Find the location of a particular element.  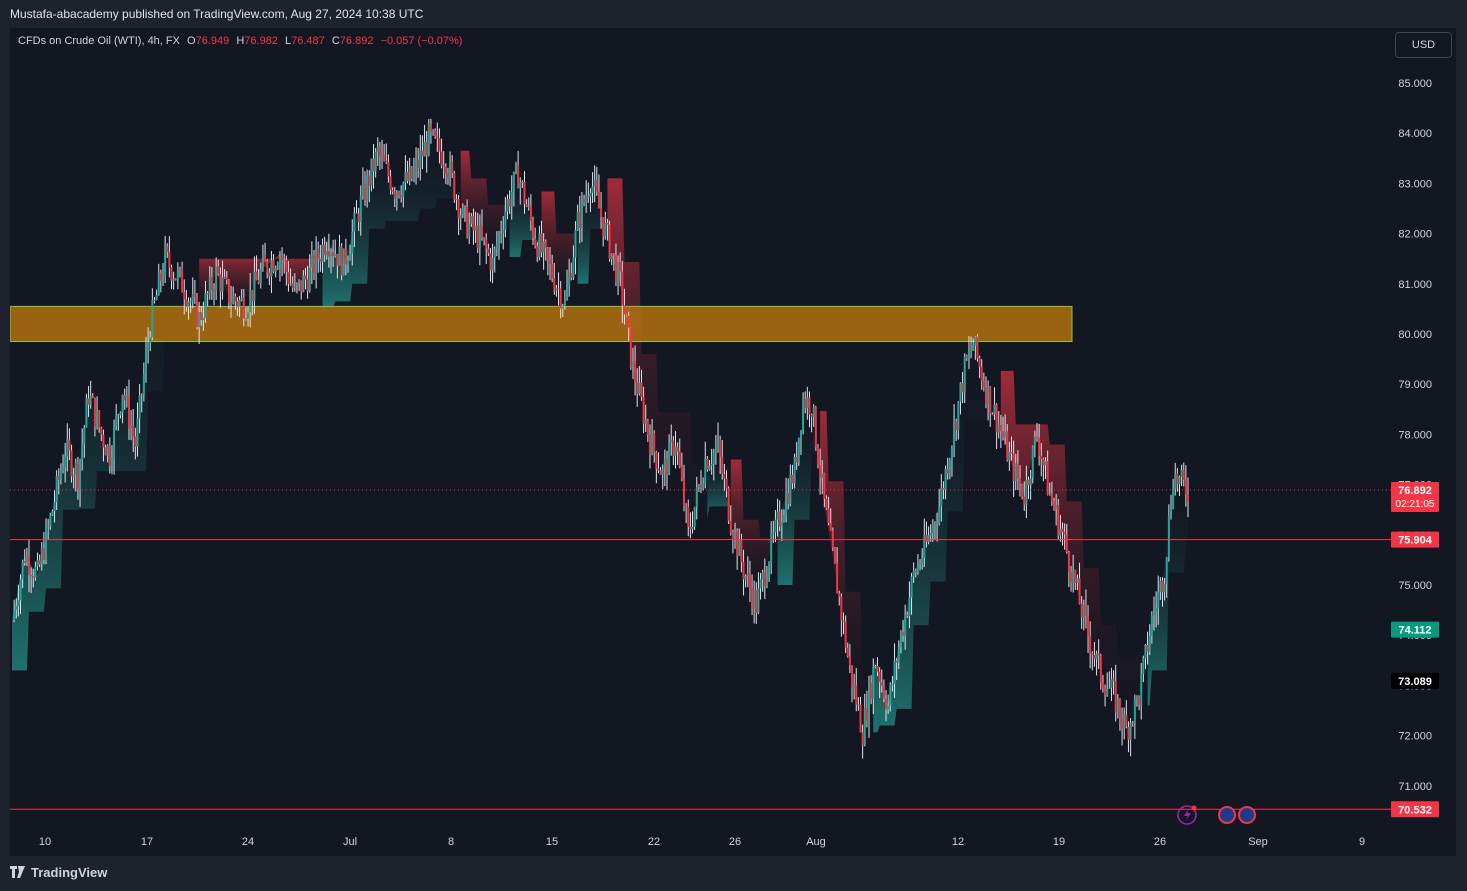

high-value: 76.982 is located at coordinates (261, 41).